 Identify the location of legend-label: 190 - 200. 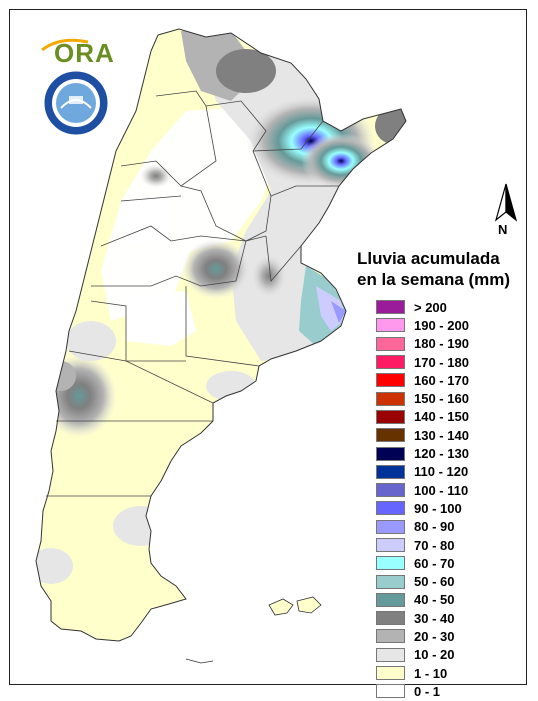
(441, 325).